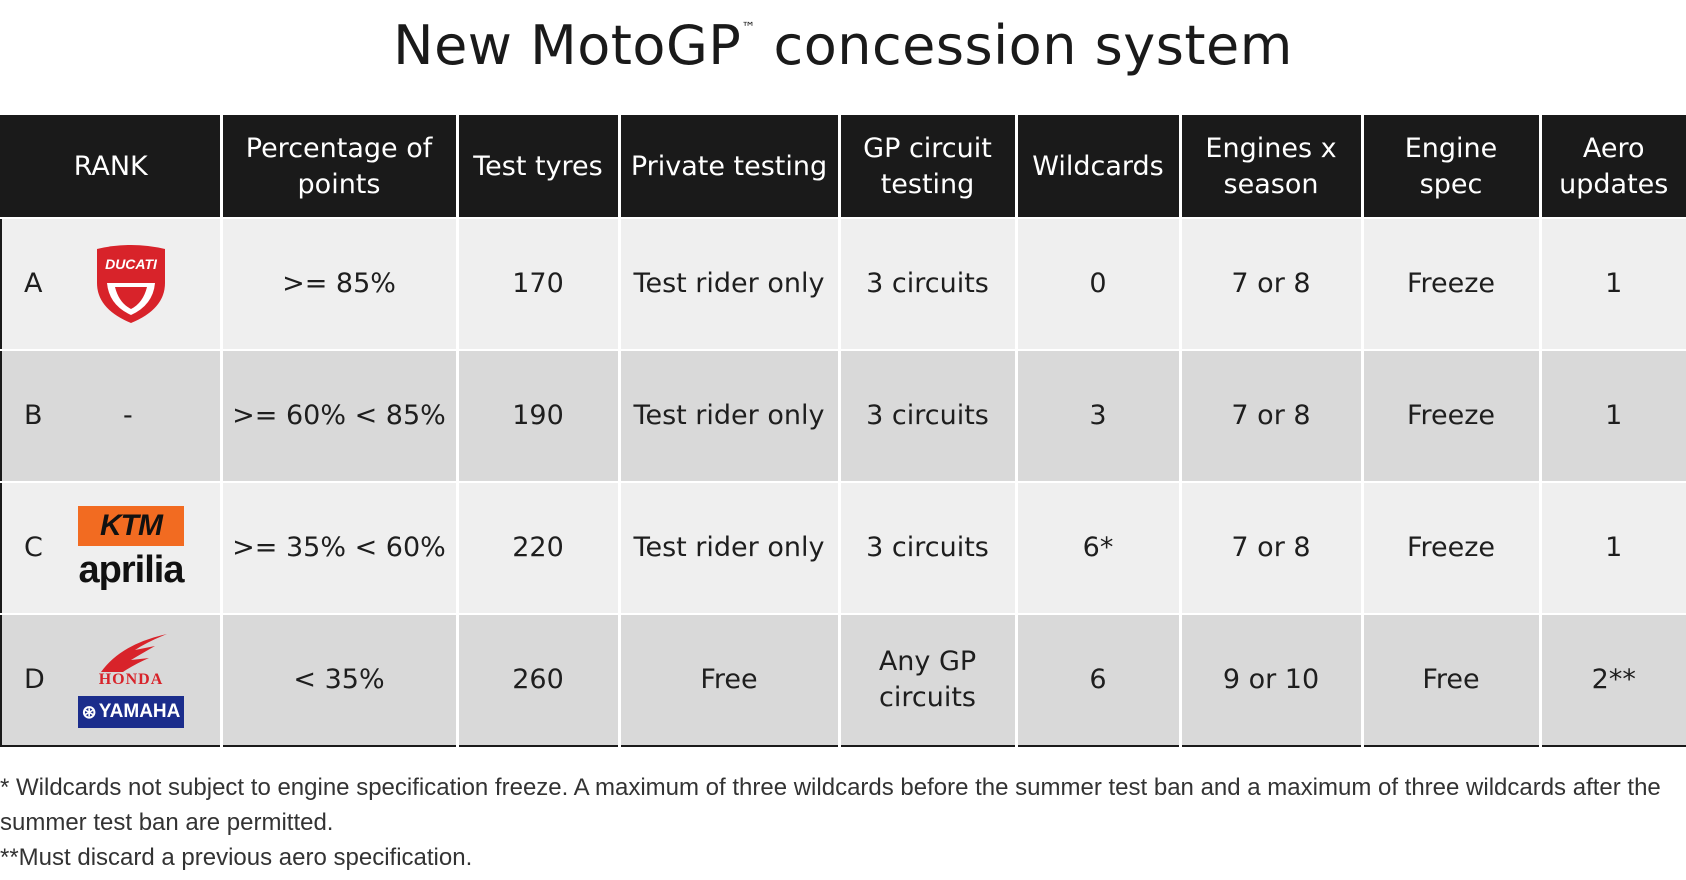  Describe the element at coordinates (89, 712) in the screenshot. I see `yamaha-emblem-icon: ⊛` at that location.